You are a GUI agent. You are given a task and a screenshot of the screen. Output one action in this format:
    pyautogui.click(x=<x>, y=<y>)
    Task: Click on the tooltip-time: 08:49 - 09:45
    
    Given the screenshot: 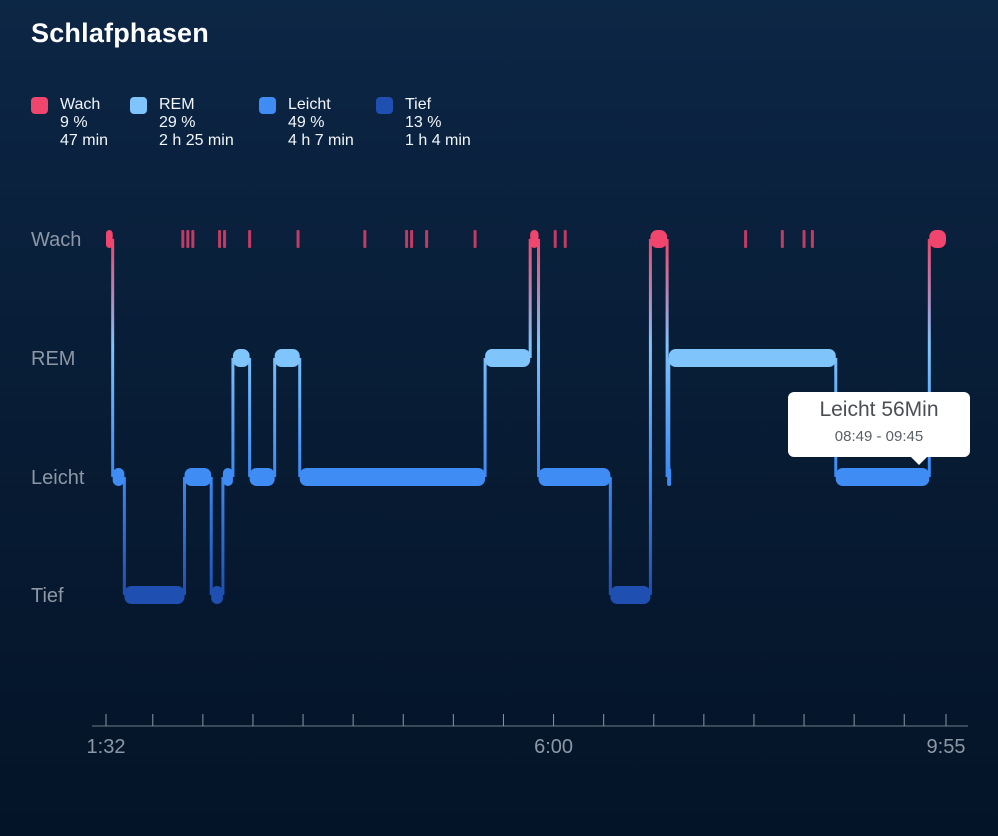 What is the action you would take?
    pyautogui.click(x=879, y=436)
    